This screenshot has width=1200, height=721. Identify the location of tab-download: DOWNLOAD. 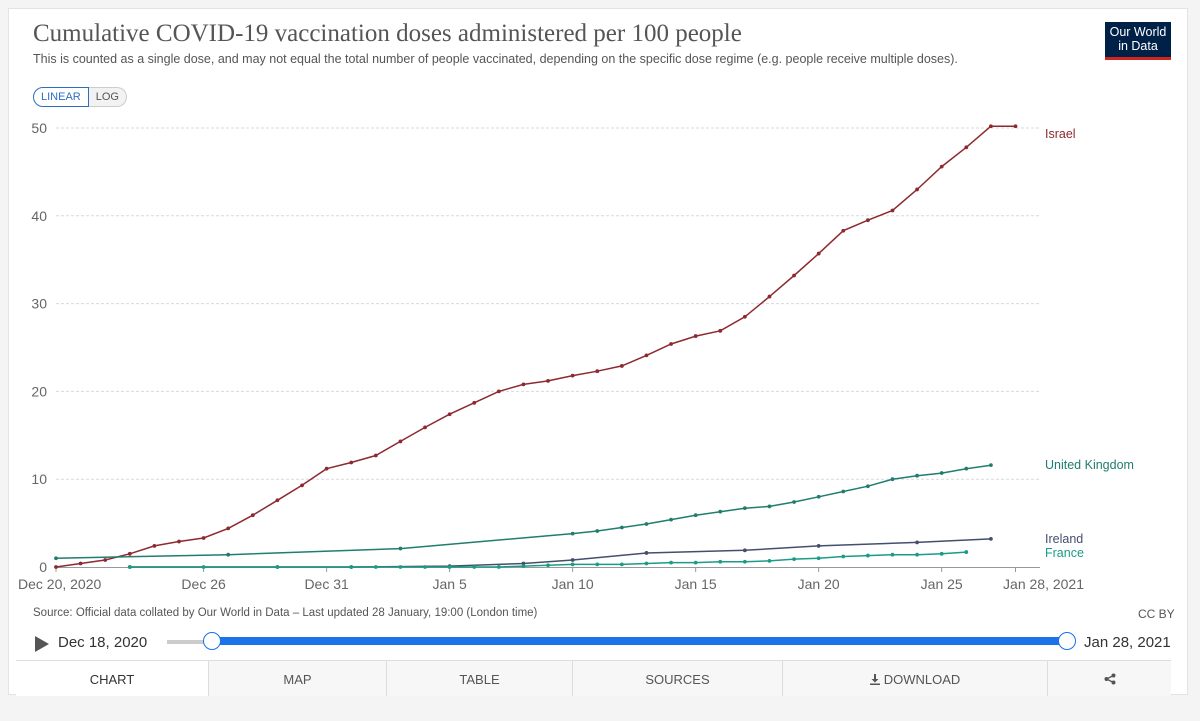
(914, 678).